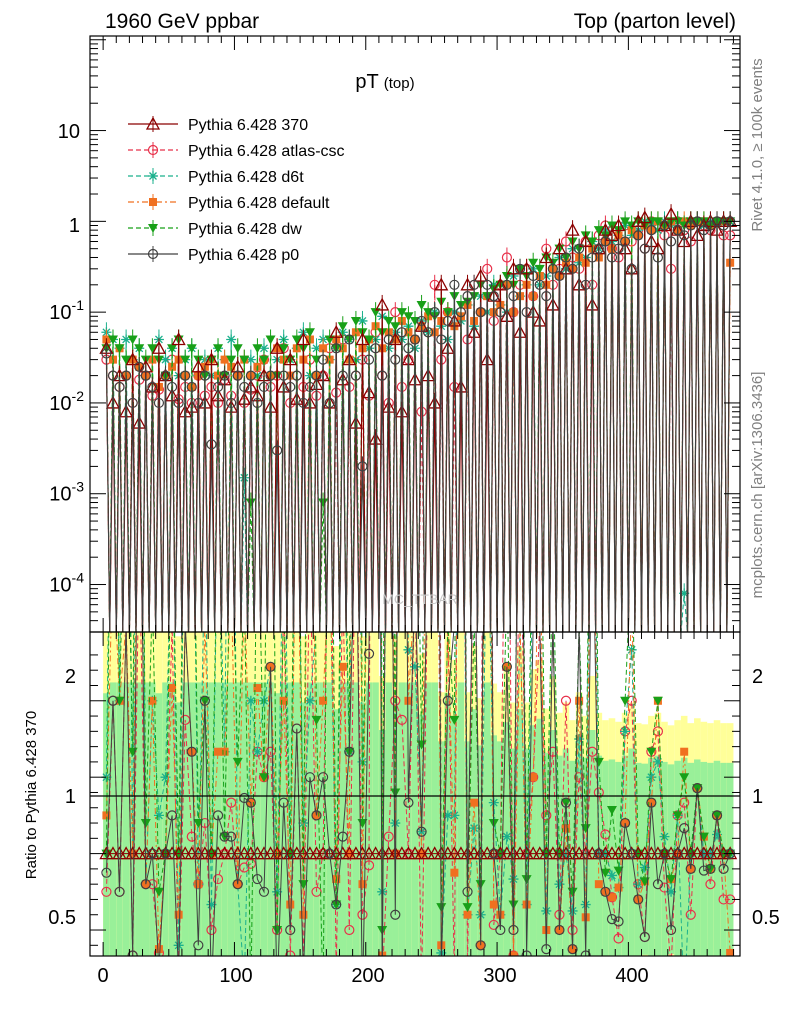 The width and height of the screenshot is (786, 1024). Describe the element at coordinates (266, 151) in the screenshot. I see `legend-entry: Pythia 6.428 atlas-csc` at that location.